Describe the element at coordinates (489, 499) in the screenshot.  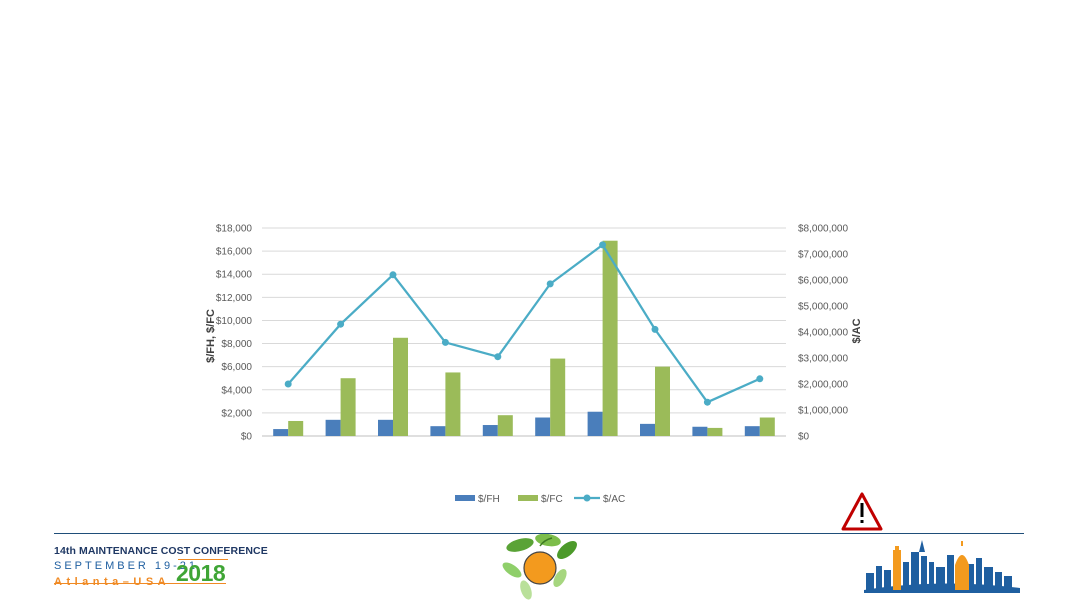
I see `legend-label: $/FH` at that location.